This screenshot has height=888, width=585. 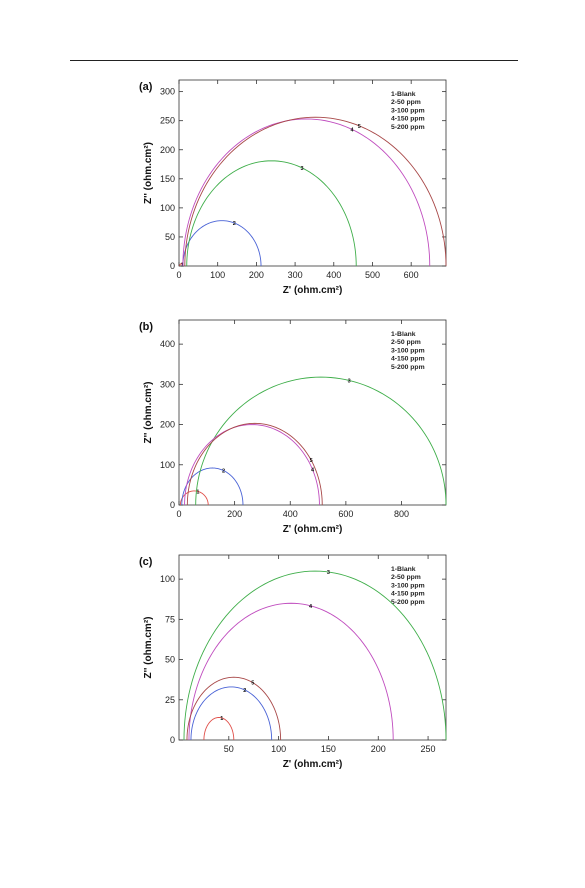 What do you see at coordinates (146, 327) in the screenshot?
I see `panel-label: (b)` at bounding box center [146, 327].